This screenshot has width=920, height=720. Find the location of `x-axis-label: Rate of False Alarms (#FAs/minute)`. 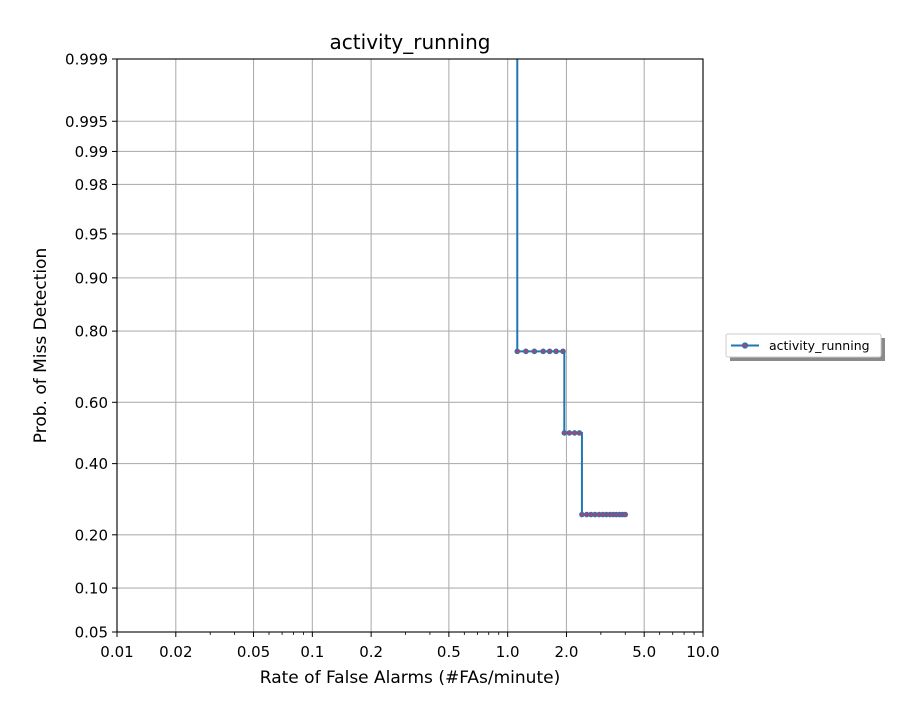

x-axis-label: Rate of False Alarms (#FAs/minute) is located at coordinates (410, 678).